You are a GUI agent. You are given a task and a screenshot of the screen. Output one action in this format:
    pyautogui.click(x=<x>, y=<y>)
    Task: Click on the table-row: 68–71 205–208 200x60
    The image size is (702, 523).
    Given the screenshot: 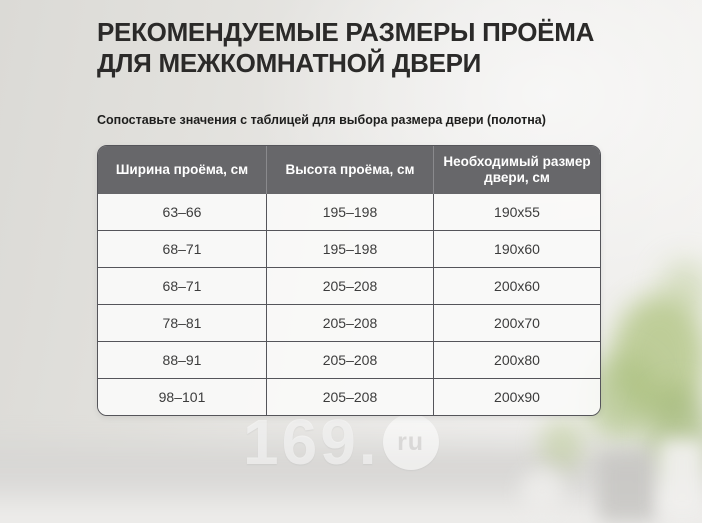 What is the action you would take?
    pyautogui.click(x=349, y=285)
    